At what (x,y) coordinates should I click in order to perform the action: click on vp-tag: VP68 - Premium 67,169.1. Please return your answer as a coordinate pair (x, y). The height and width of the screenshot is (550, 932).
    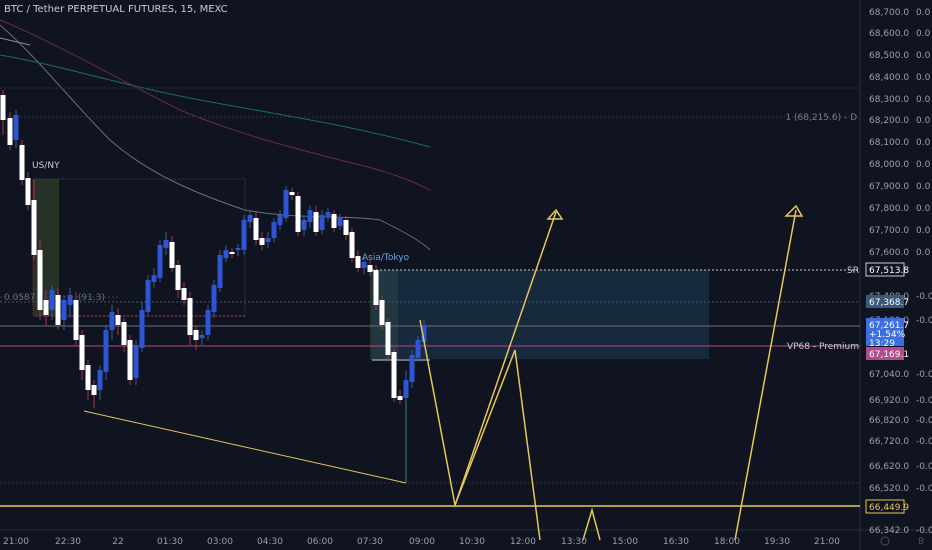
    Looking at the image, I should click on (848, 351).